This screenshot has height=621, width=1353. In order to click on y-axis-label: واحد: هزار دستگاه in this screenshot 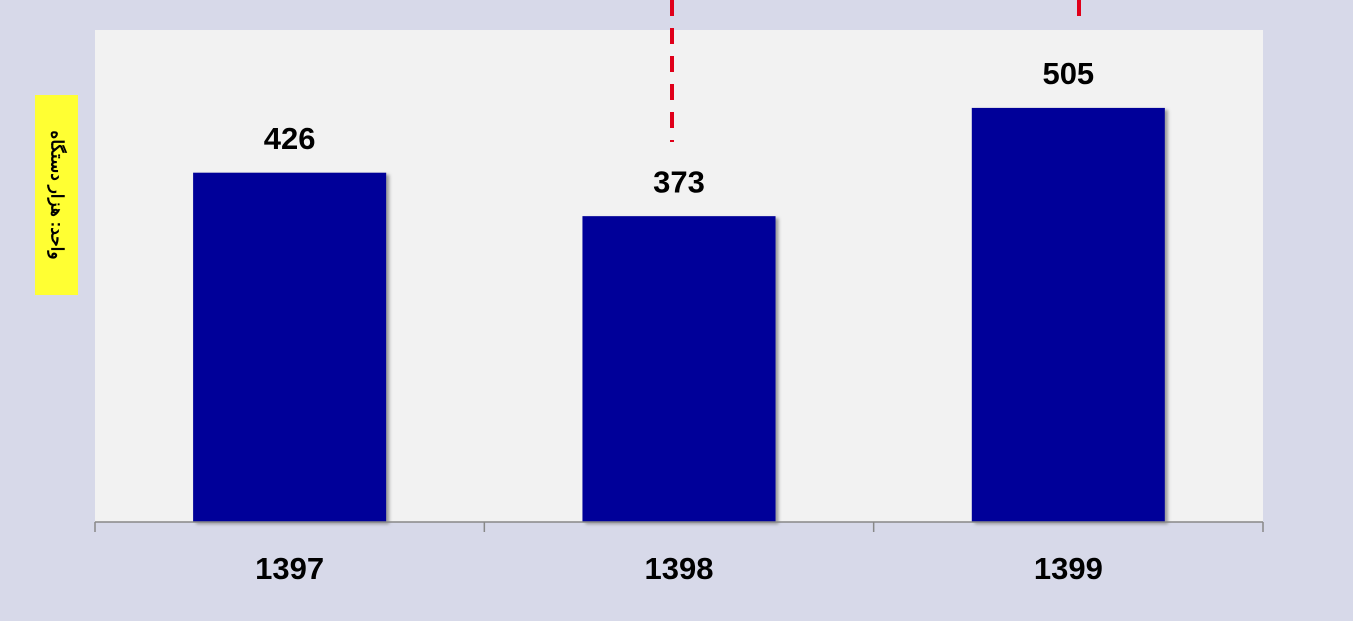, I will do `click(57, 194)`.